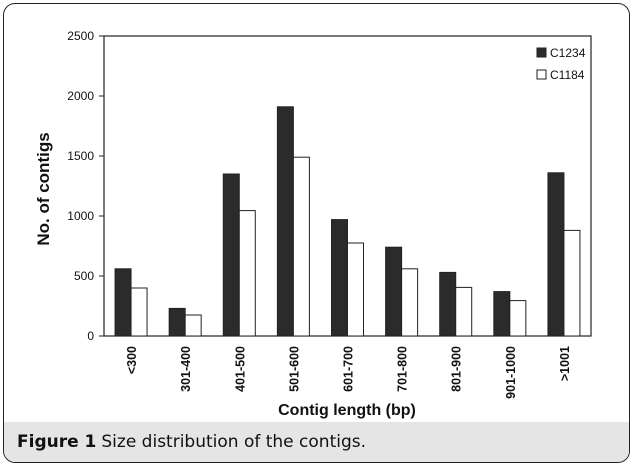 This screenshot has width=633, height=466. I want to click on y-tick-label: 1500, so click(80, 156).